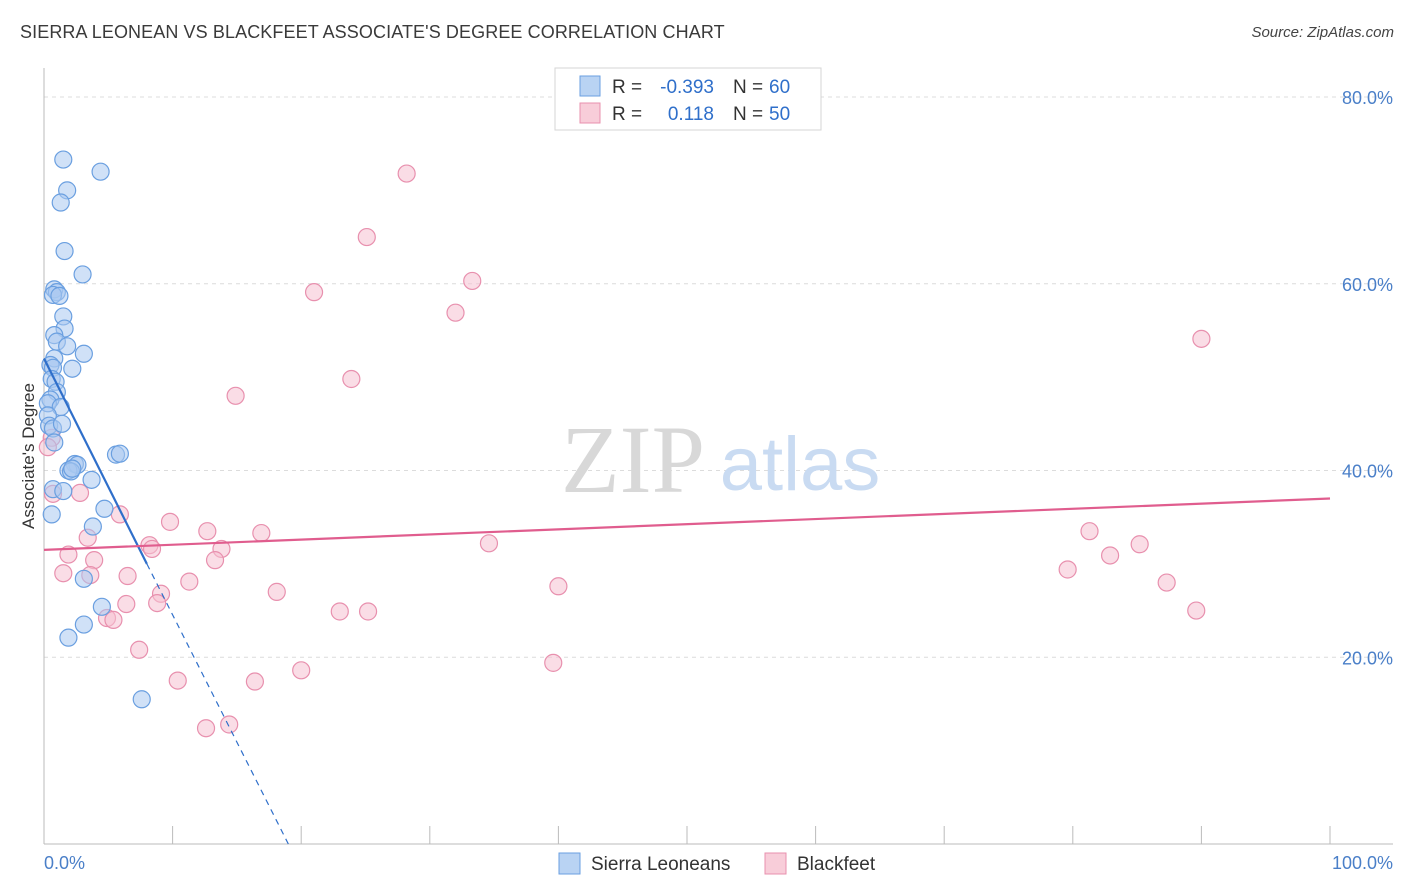 Image resolution: width=1406 pixels, height=892 pixels. What do you see at coordinates (1367, 472) in the screenshot?
I see `y-tick-label: 40.0%` at bounding box center [1367, 472].